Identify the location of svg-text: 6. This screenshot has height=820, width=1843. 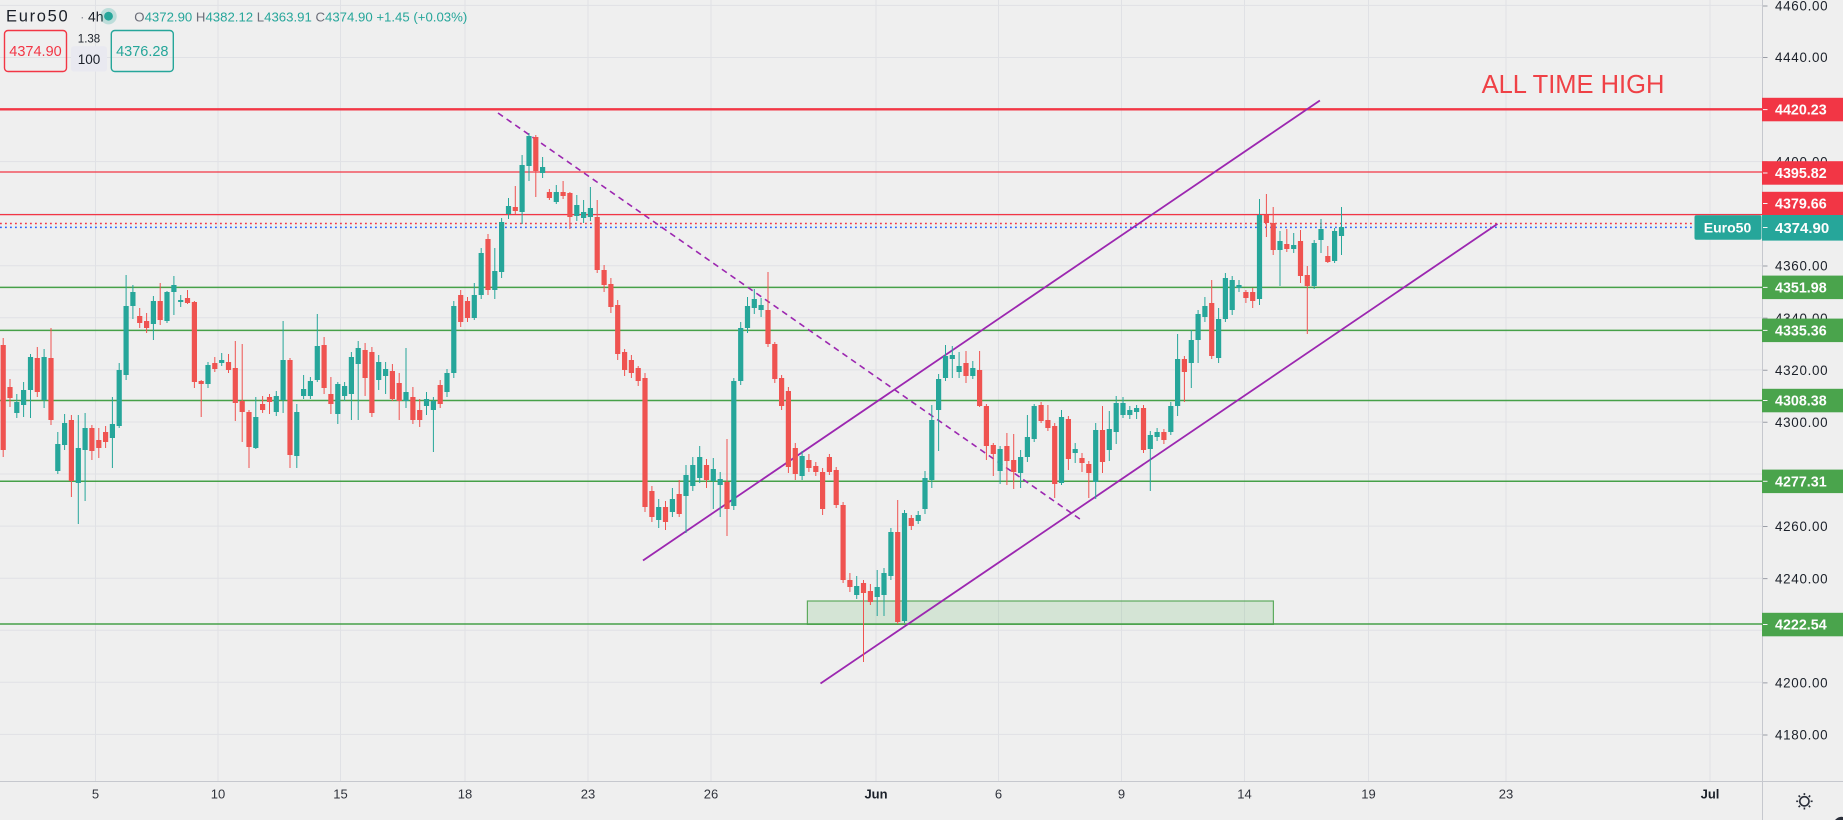
(998, 794).